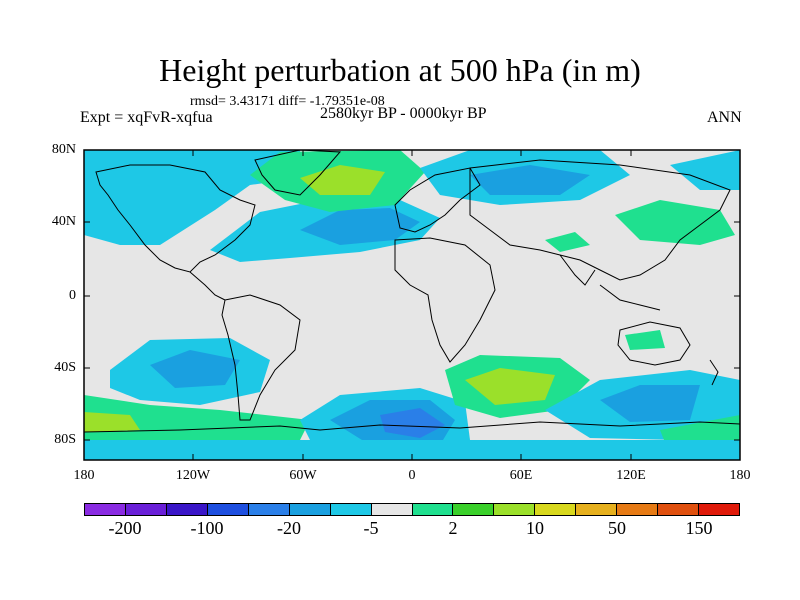 This screenshot has height=600, width=800. Describe the element at coordinates (510, 386) in the screenshot. I see `contour-south-indian-yellowgreen` at that location.